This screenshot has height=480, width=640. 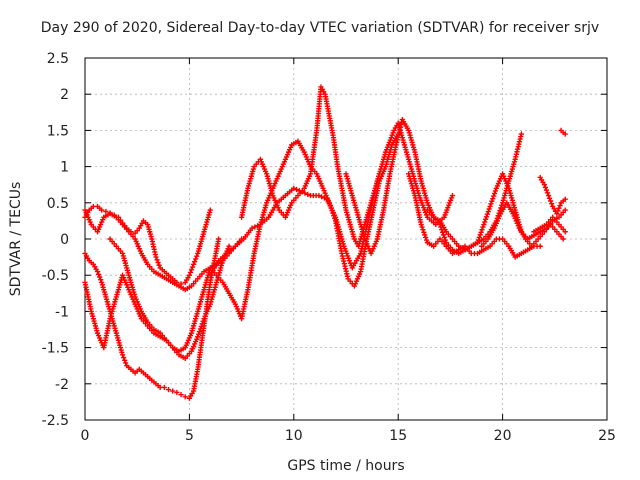 What do you see at coordinates (55, 276) in the screenshot?
I see `y-tick-label: -0.5` at bounding box center [55, 276].